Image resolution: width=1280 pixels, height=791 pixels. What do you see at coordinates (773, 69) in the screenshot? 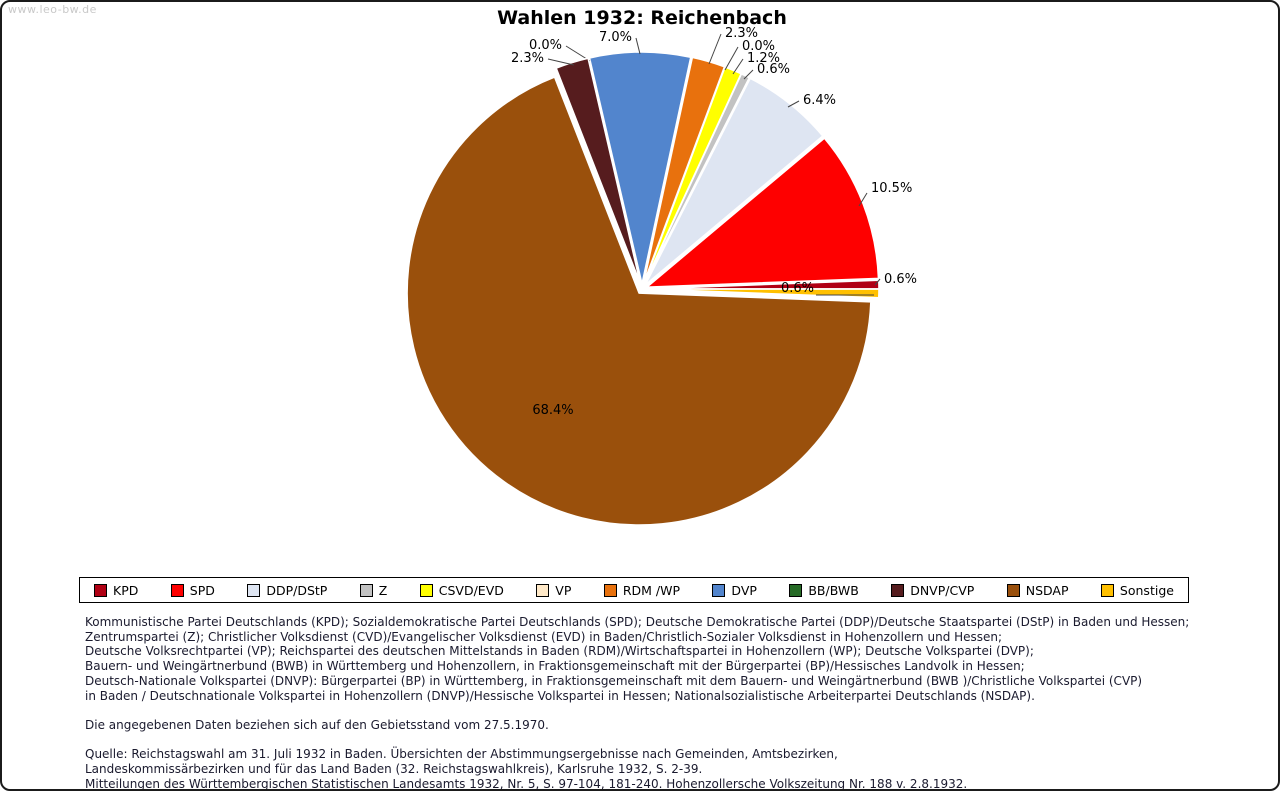
I see `pie-label-z: 0.6%` at bounding box center [773, 69].